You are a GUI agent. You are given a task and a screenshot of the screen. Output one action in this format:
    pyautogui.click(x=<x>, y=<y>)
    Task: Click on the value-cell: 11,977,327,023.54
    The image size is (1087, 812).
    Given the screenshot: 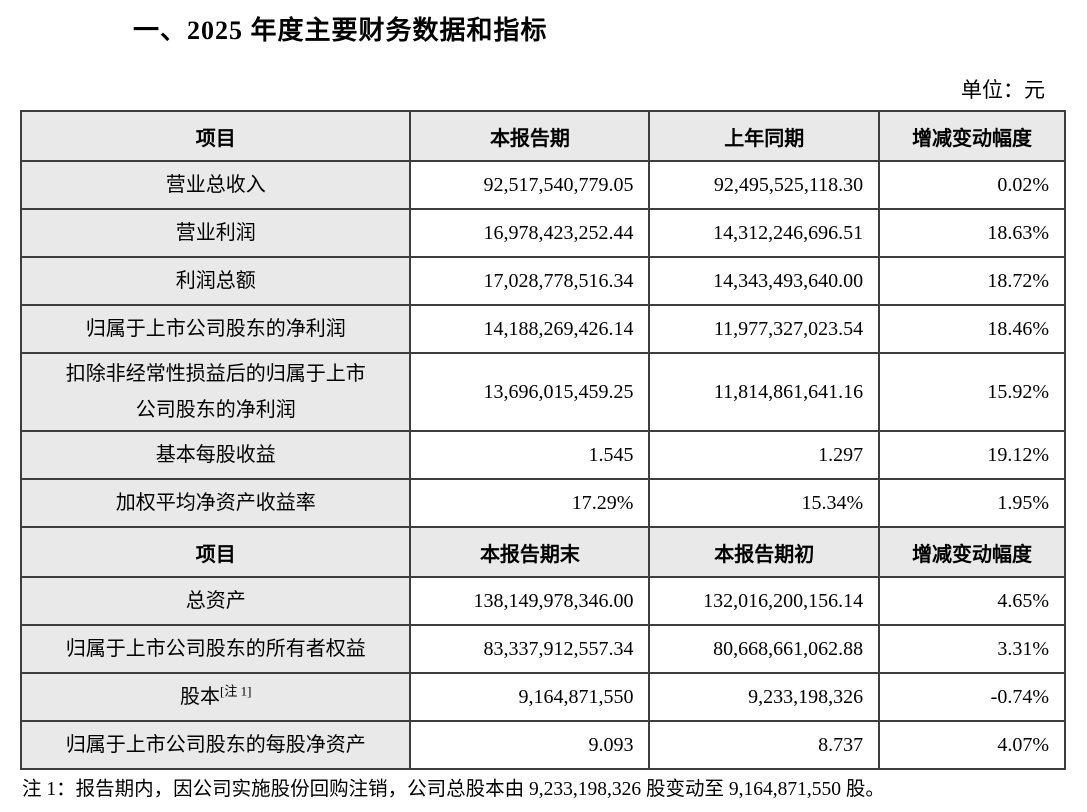 What is the action you would take?
    pyautogui.click(x=764, y=329)
    